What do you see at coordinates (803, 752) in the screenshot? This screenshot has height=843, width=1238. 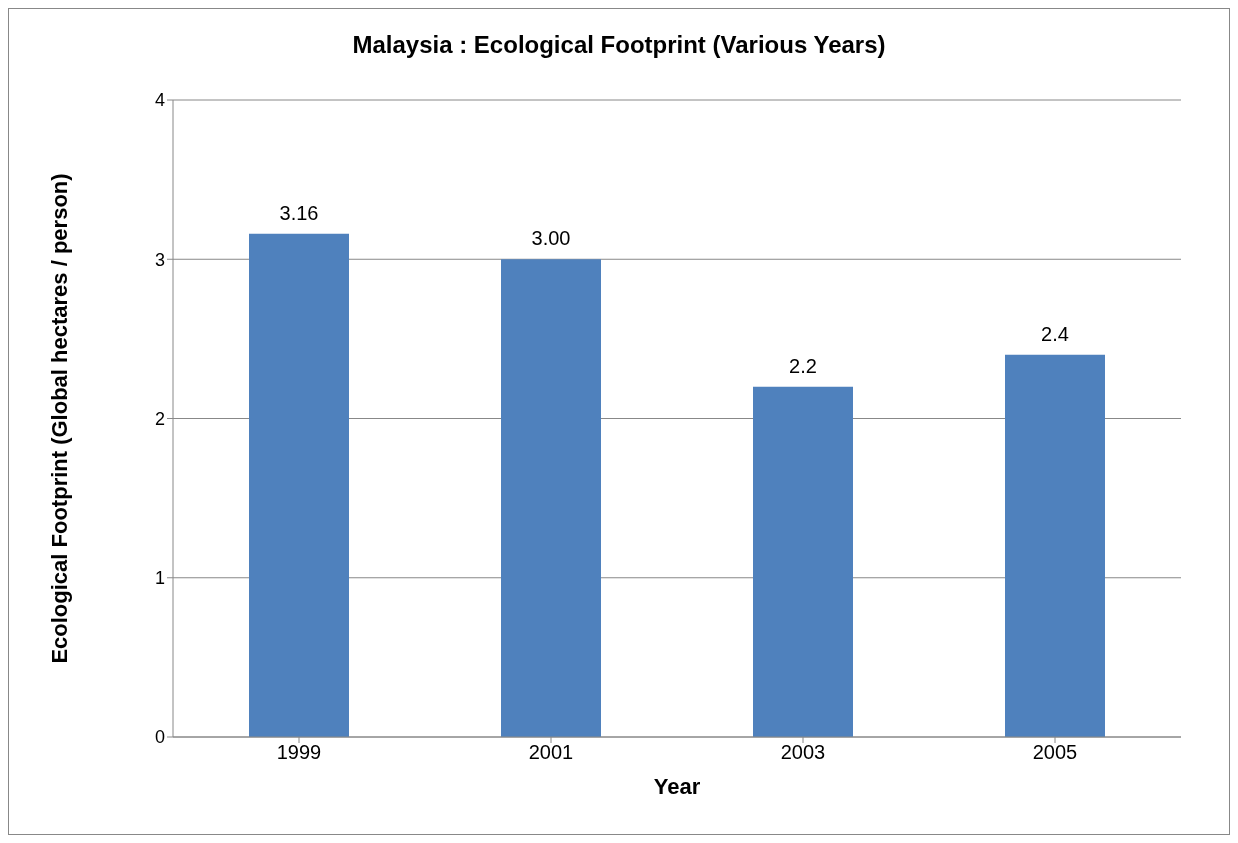 I see `x-tick-label: 2003` at bounding box center [803, 752].